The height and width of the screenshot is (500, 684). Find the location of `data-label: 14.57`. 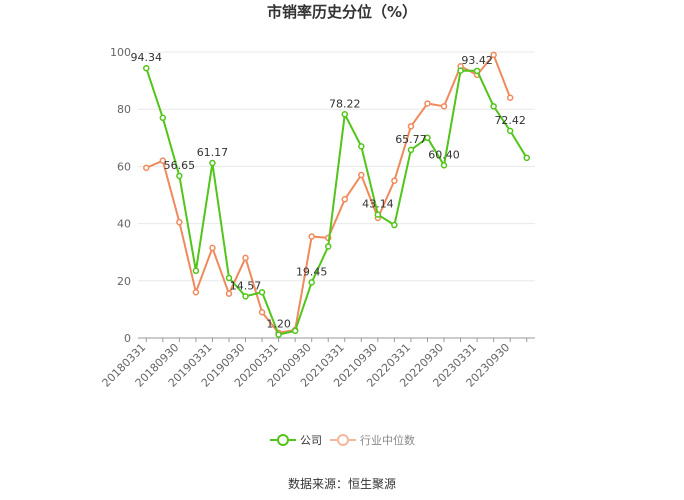

data-label: 14.57 is located at coordinates (246, 285).